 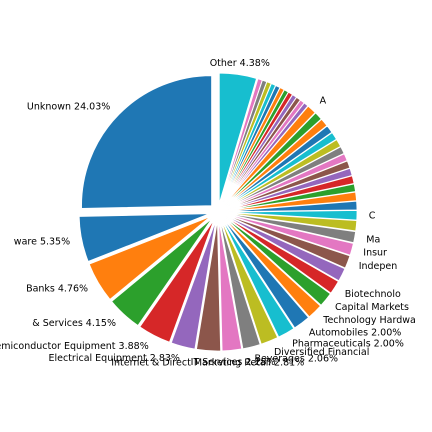 I want to click on slice-label: & Services 4.15%, so click(x=74, y=323).